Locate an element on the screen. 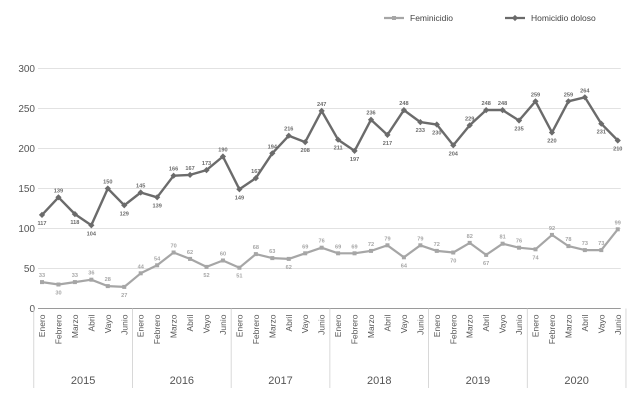 Image resolution: width=630 pixels, height=393 pixels. data-label: 62 is located at coordinates (289, 268).